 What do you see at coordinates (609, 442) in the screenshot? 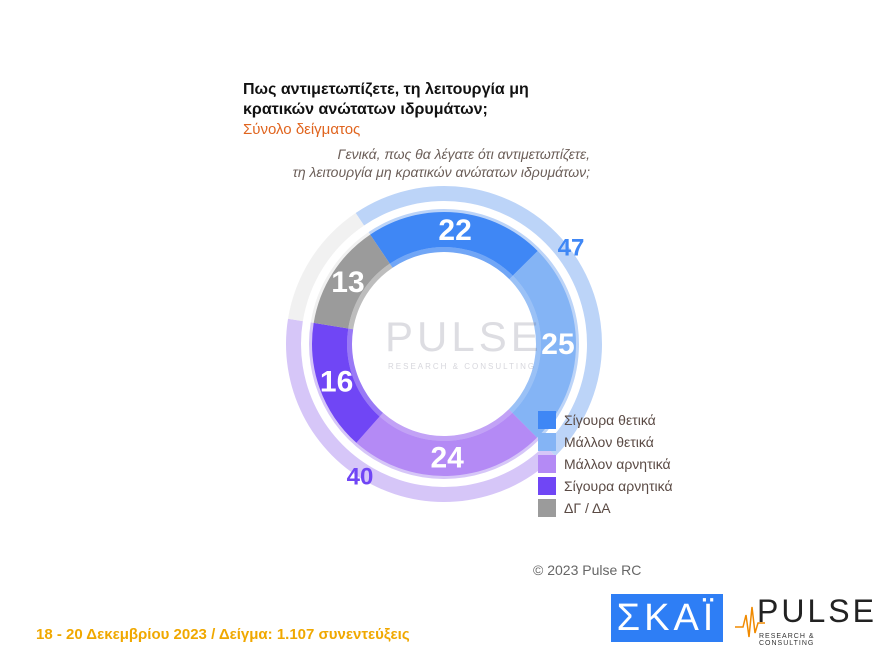
I see `legend-label: Μάλλον θετικά` at bounding box center [609, 442].